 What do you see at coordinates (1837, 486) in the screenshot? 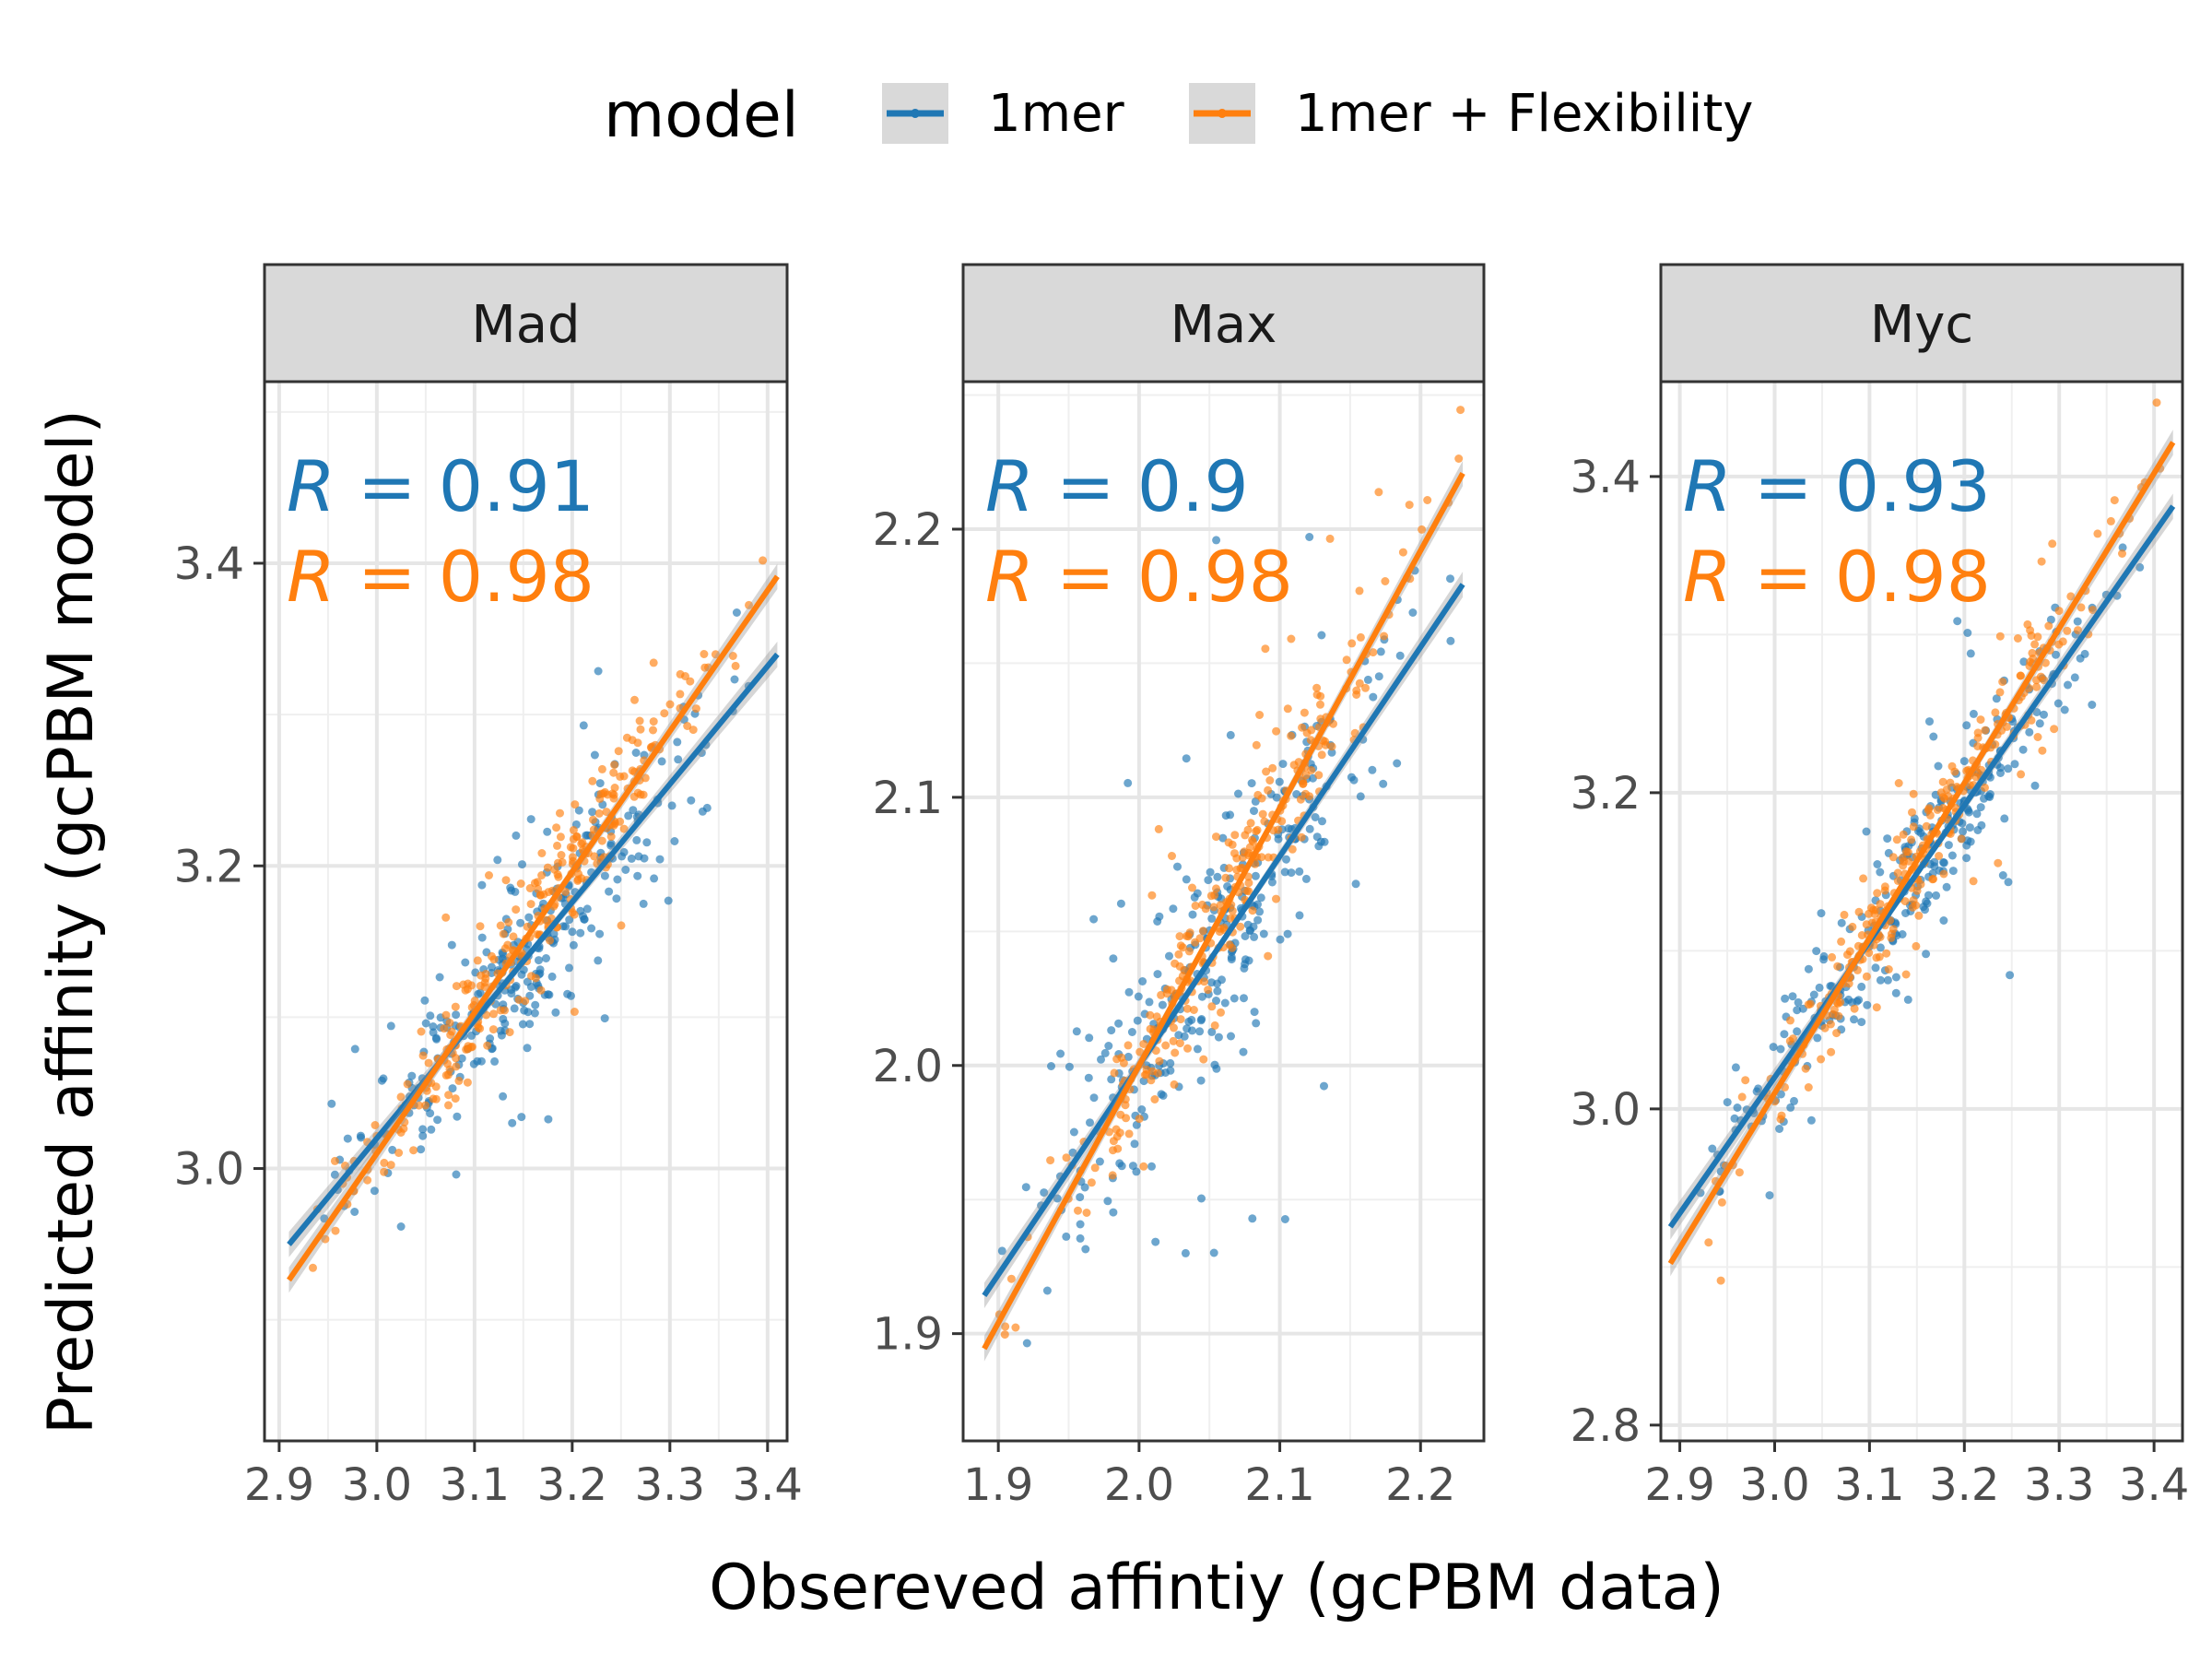
I see `r-annotation-1mer: R = 0.93` at bounding box center [1837, 486].